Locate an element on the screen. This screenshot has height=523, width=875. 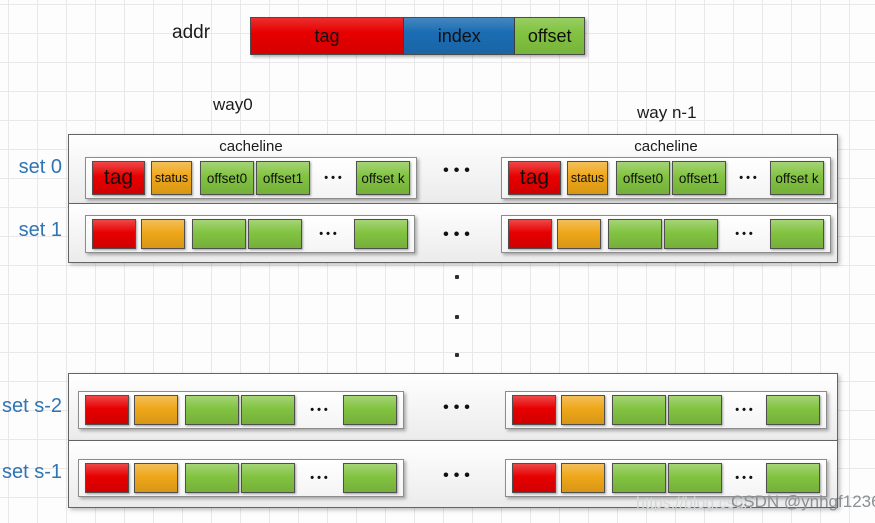
set-s-1-label: set s-1 is located at coordinates (31, 472).